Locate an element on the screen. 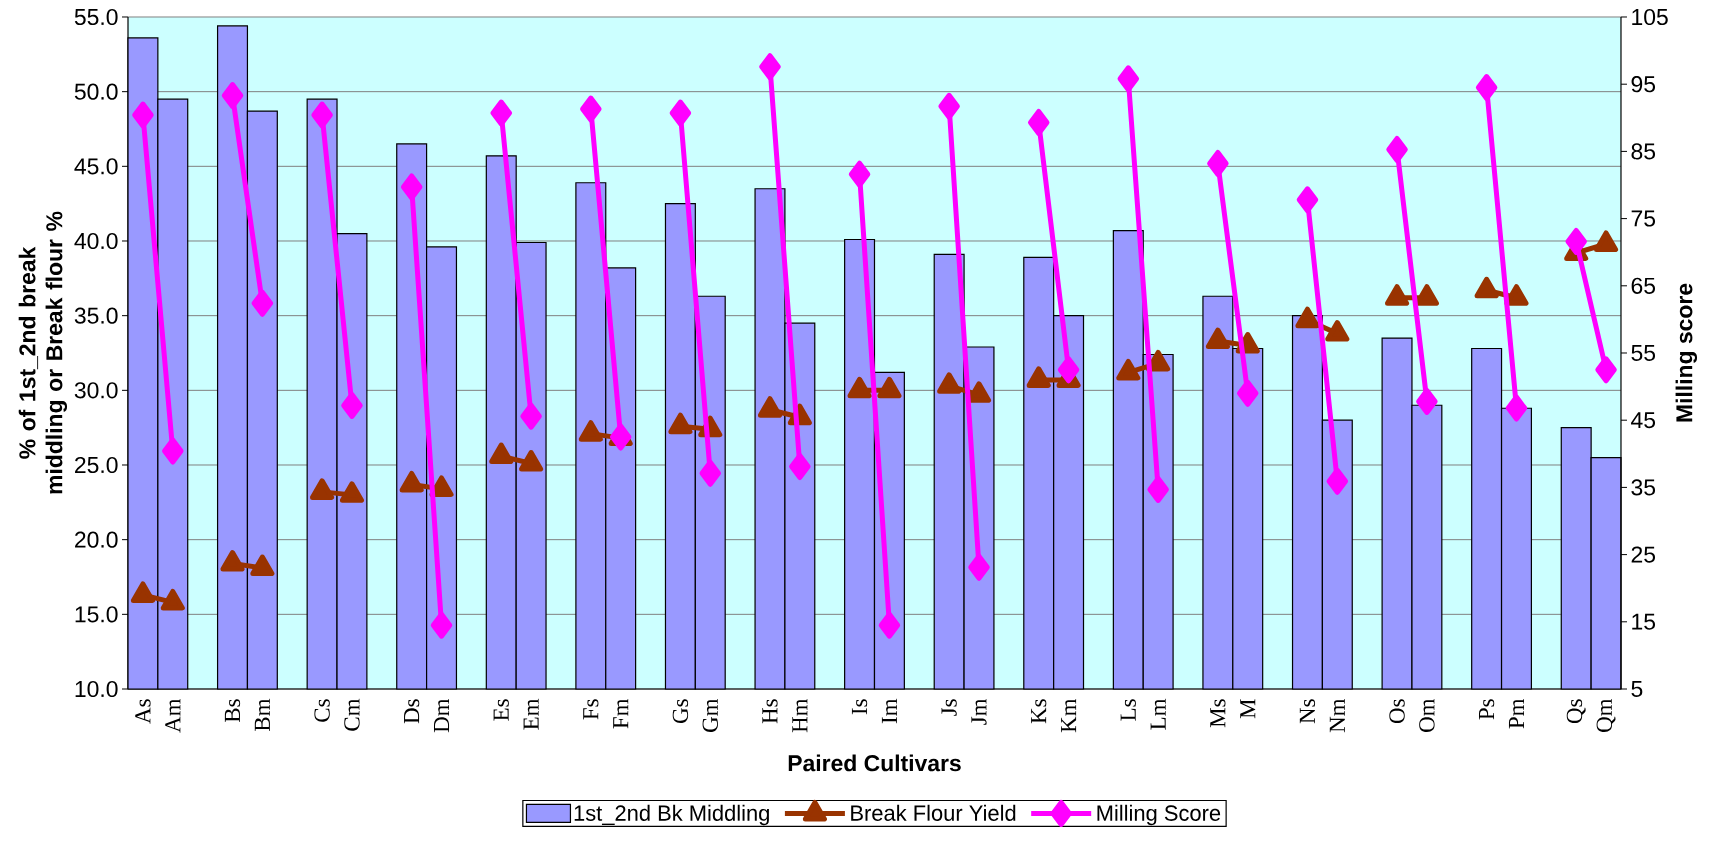 The height and width of the screenshot is (848, 1709). x-tick-label: Ns is located at coordinates (1307, 711).